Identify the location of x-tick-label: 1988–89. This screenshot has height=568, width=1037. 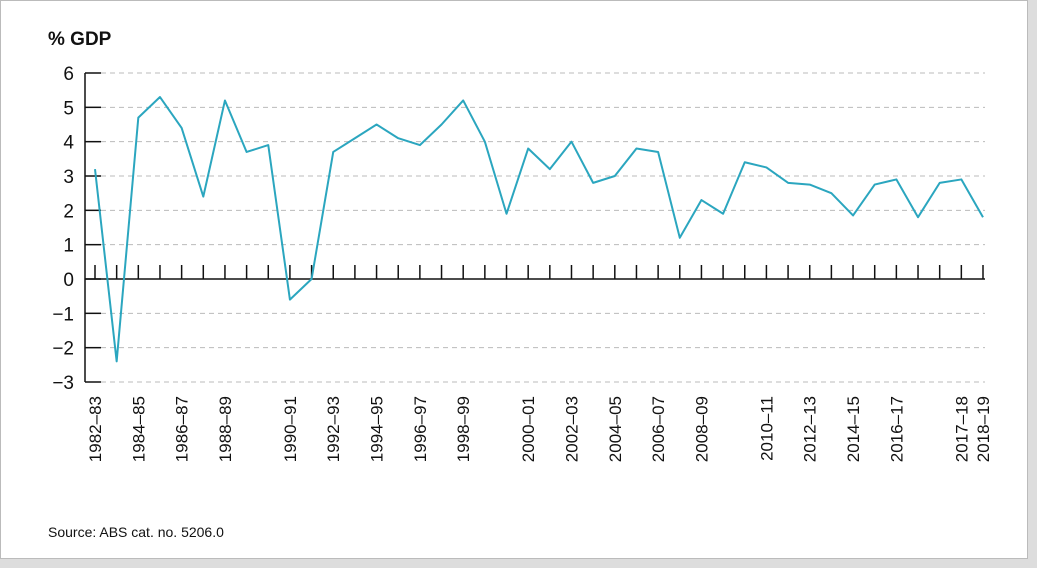
(225, 429).